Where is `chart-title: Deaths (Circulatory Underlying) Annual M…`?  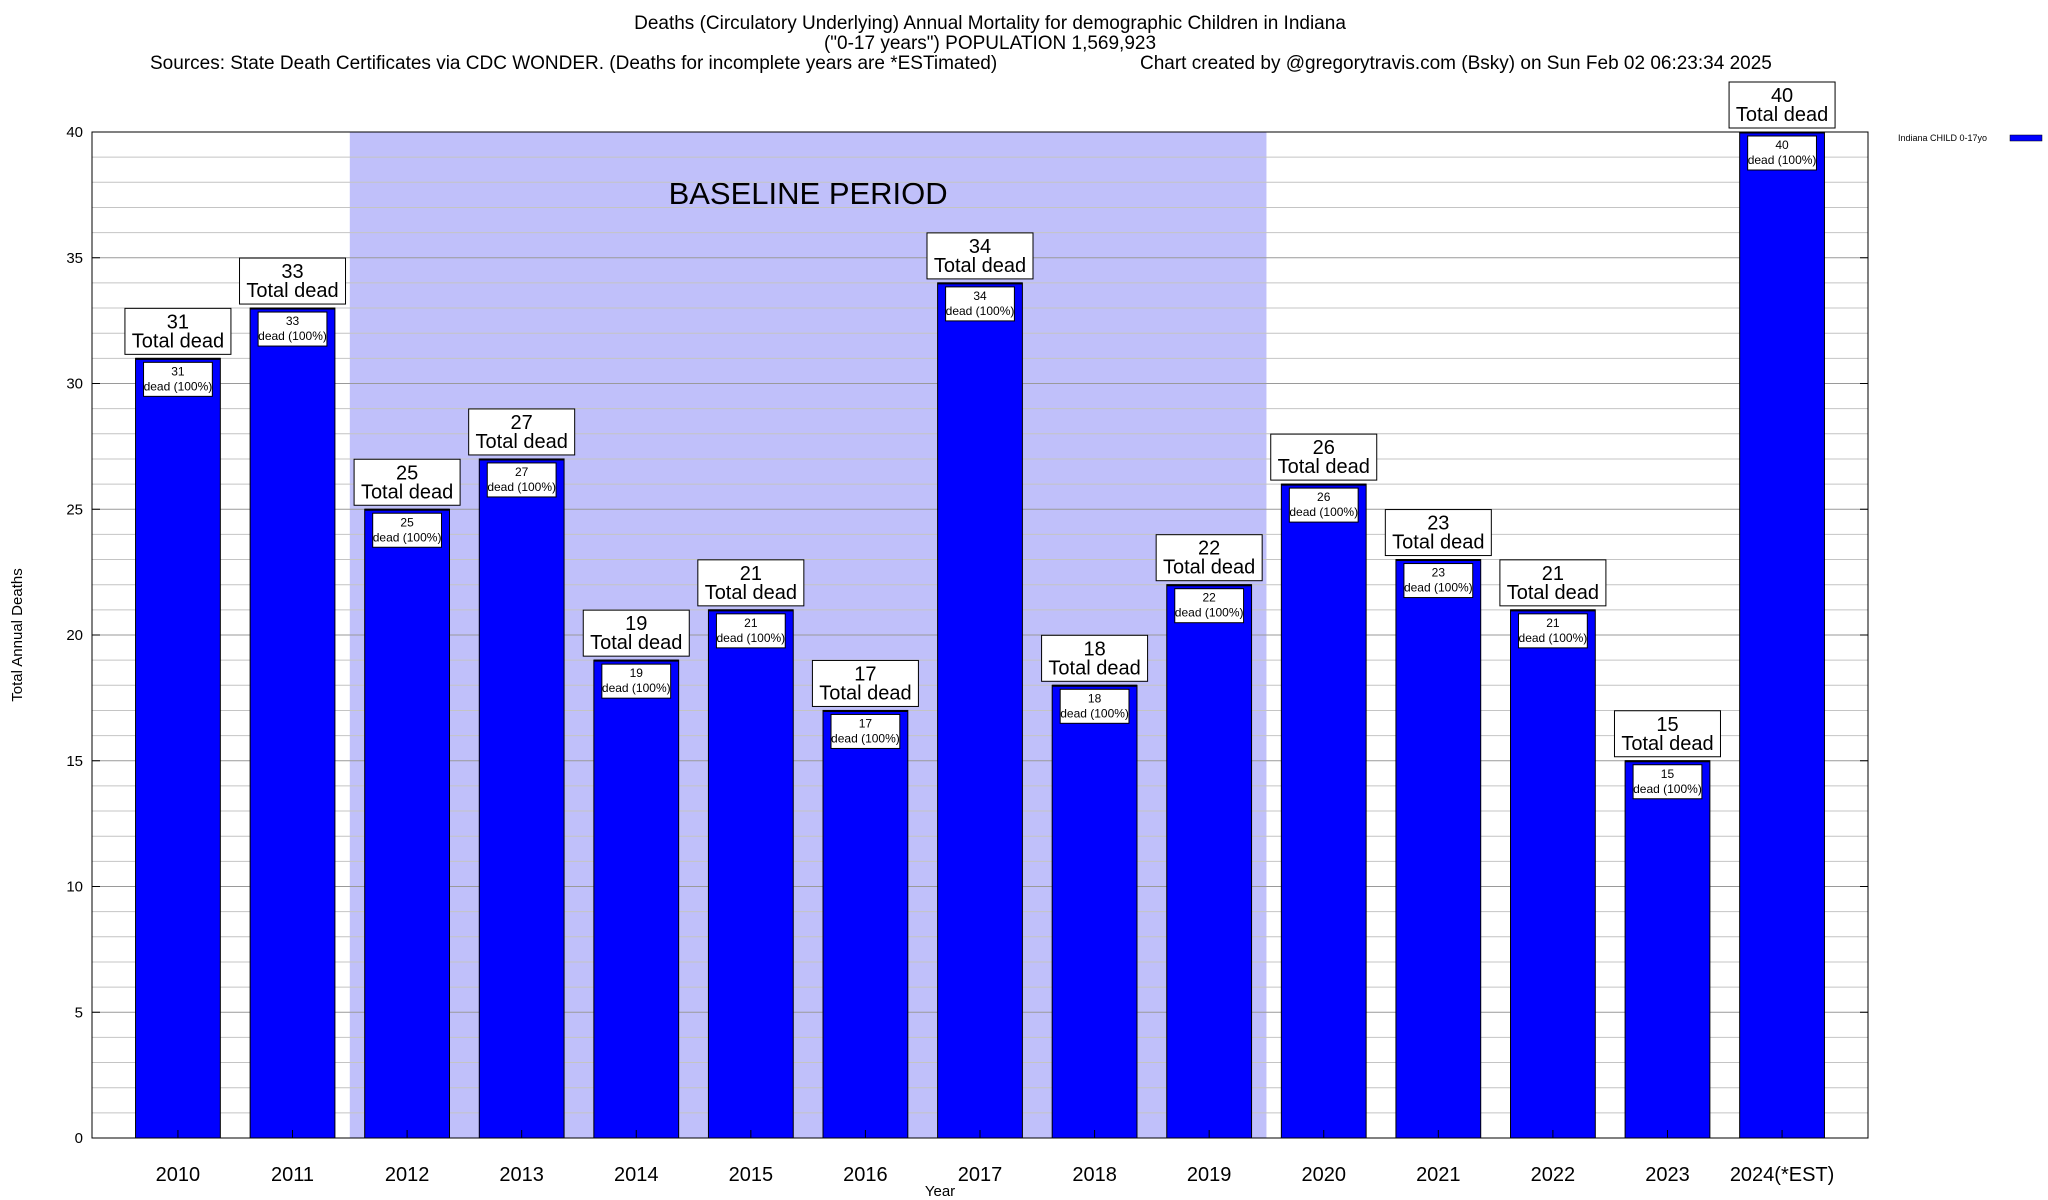 chart-title: Deaths (Circulatory Underlying) Annual M… is located at coordinates (990, 23).